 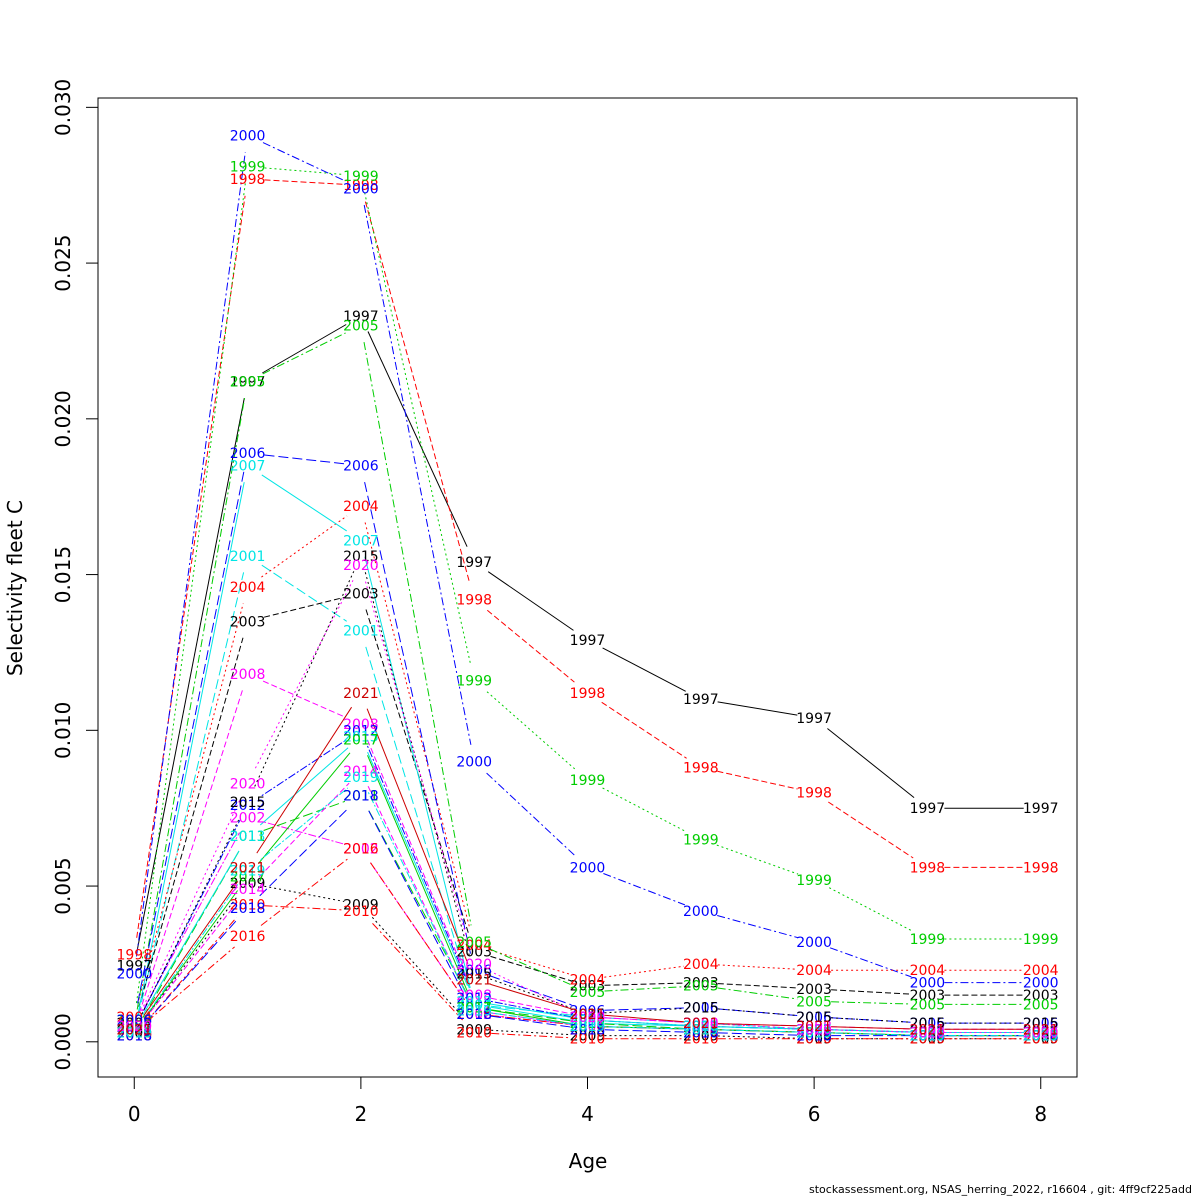 I want to click on series-1999-label: 1999, so click(x=474, y=682).